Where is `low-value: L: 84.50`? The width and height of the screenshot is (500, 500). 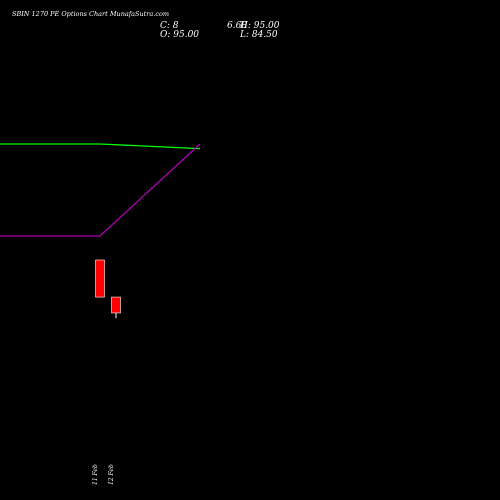
low-value: L: 84.50 is located at coordinates (258, 35).